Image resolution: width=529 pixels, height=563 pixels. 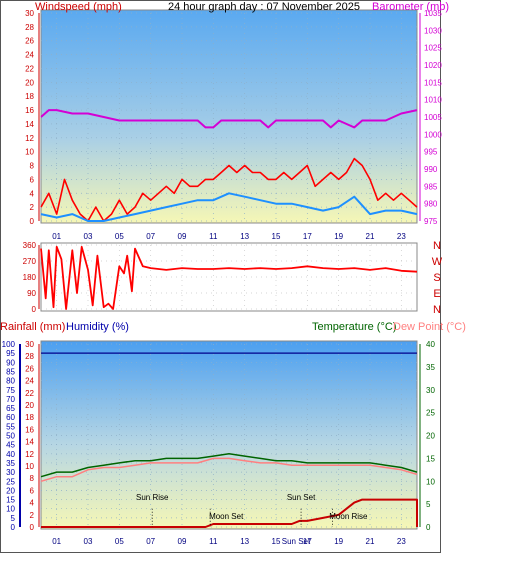 What do you see at coordinates (10, 500) in the screenshot?
I see `humidity-tick-label: 15` at bounding box center [10, 500].